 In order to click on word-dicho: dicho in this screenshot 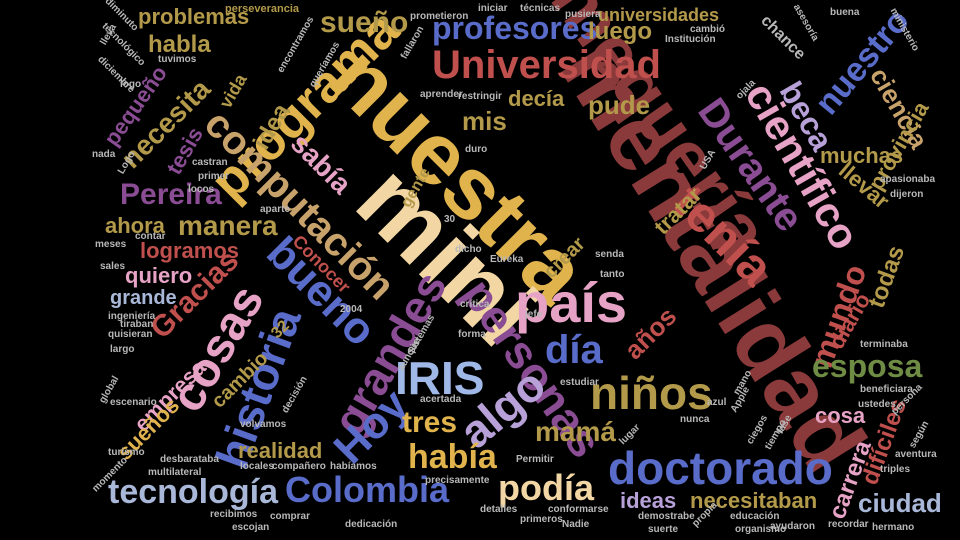, I will do `click(468, 249)`.